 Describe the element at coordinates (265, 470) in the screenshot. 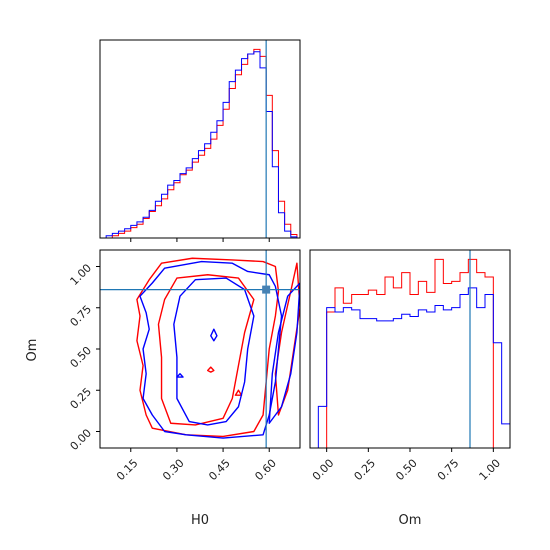

I see `contour-xtick-label-3: 0.60` at that location.